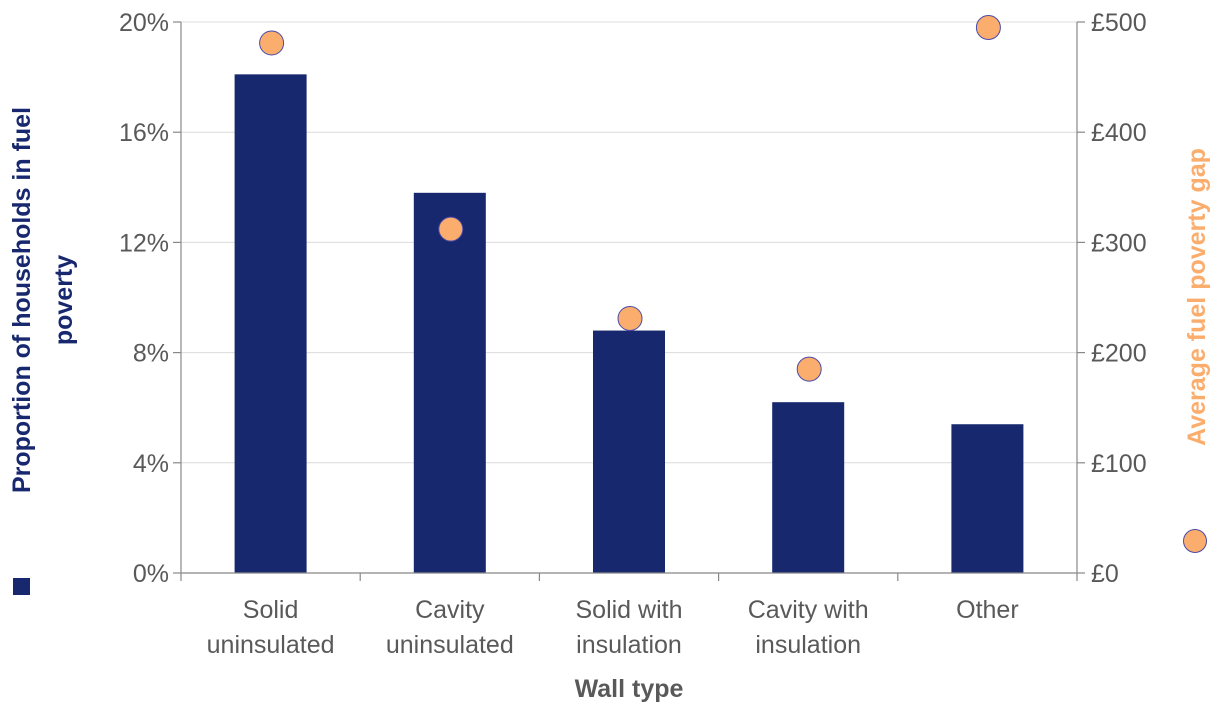 Image resolution: width=1225 pixels, height=707 pixels. What do you see at coordinates (43, 300) in the screenshot?
I see `left-axis-title: Proportion of households in fuel poverty` at bounding box center [43, 300].